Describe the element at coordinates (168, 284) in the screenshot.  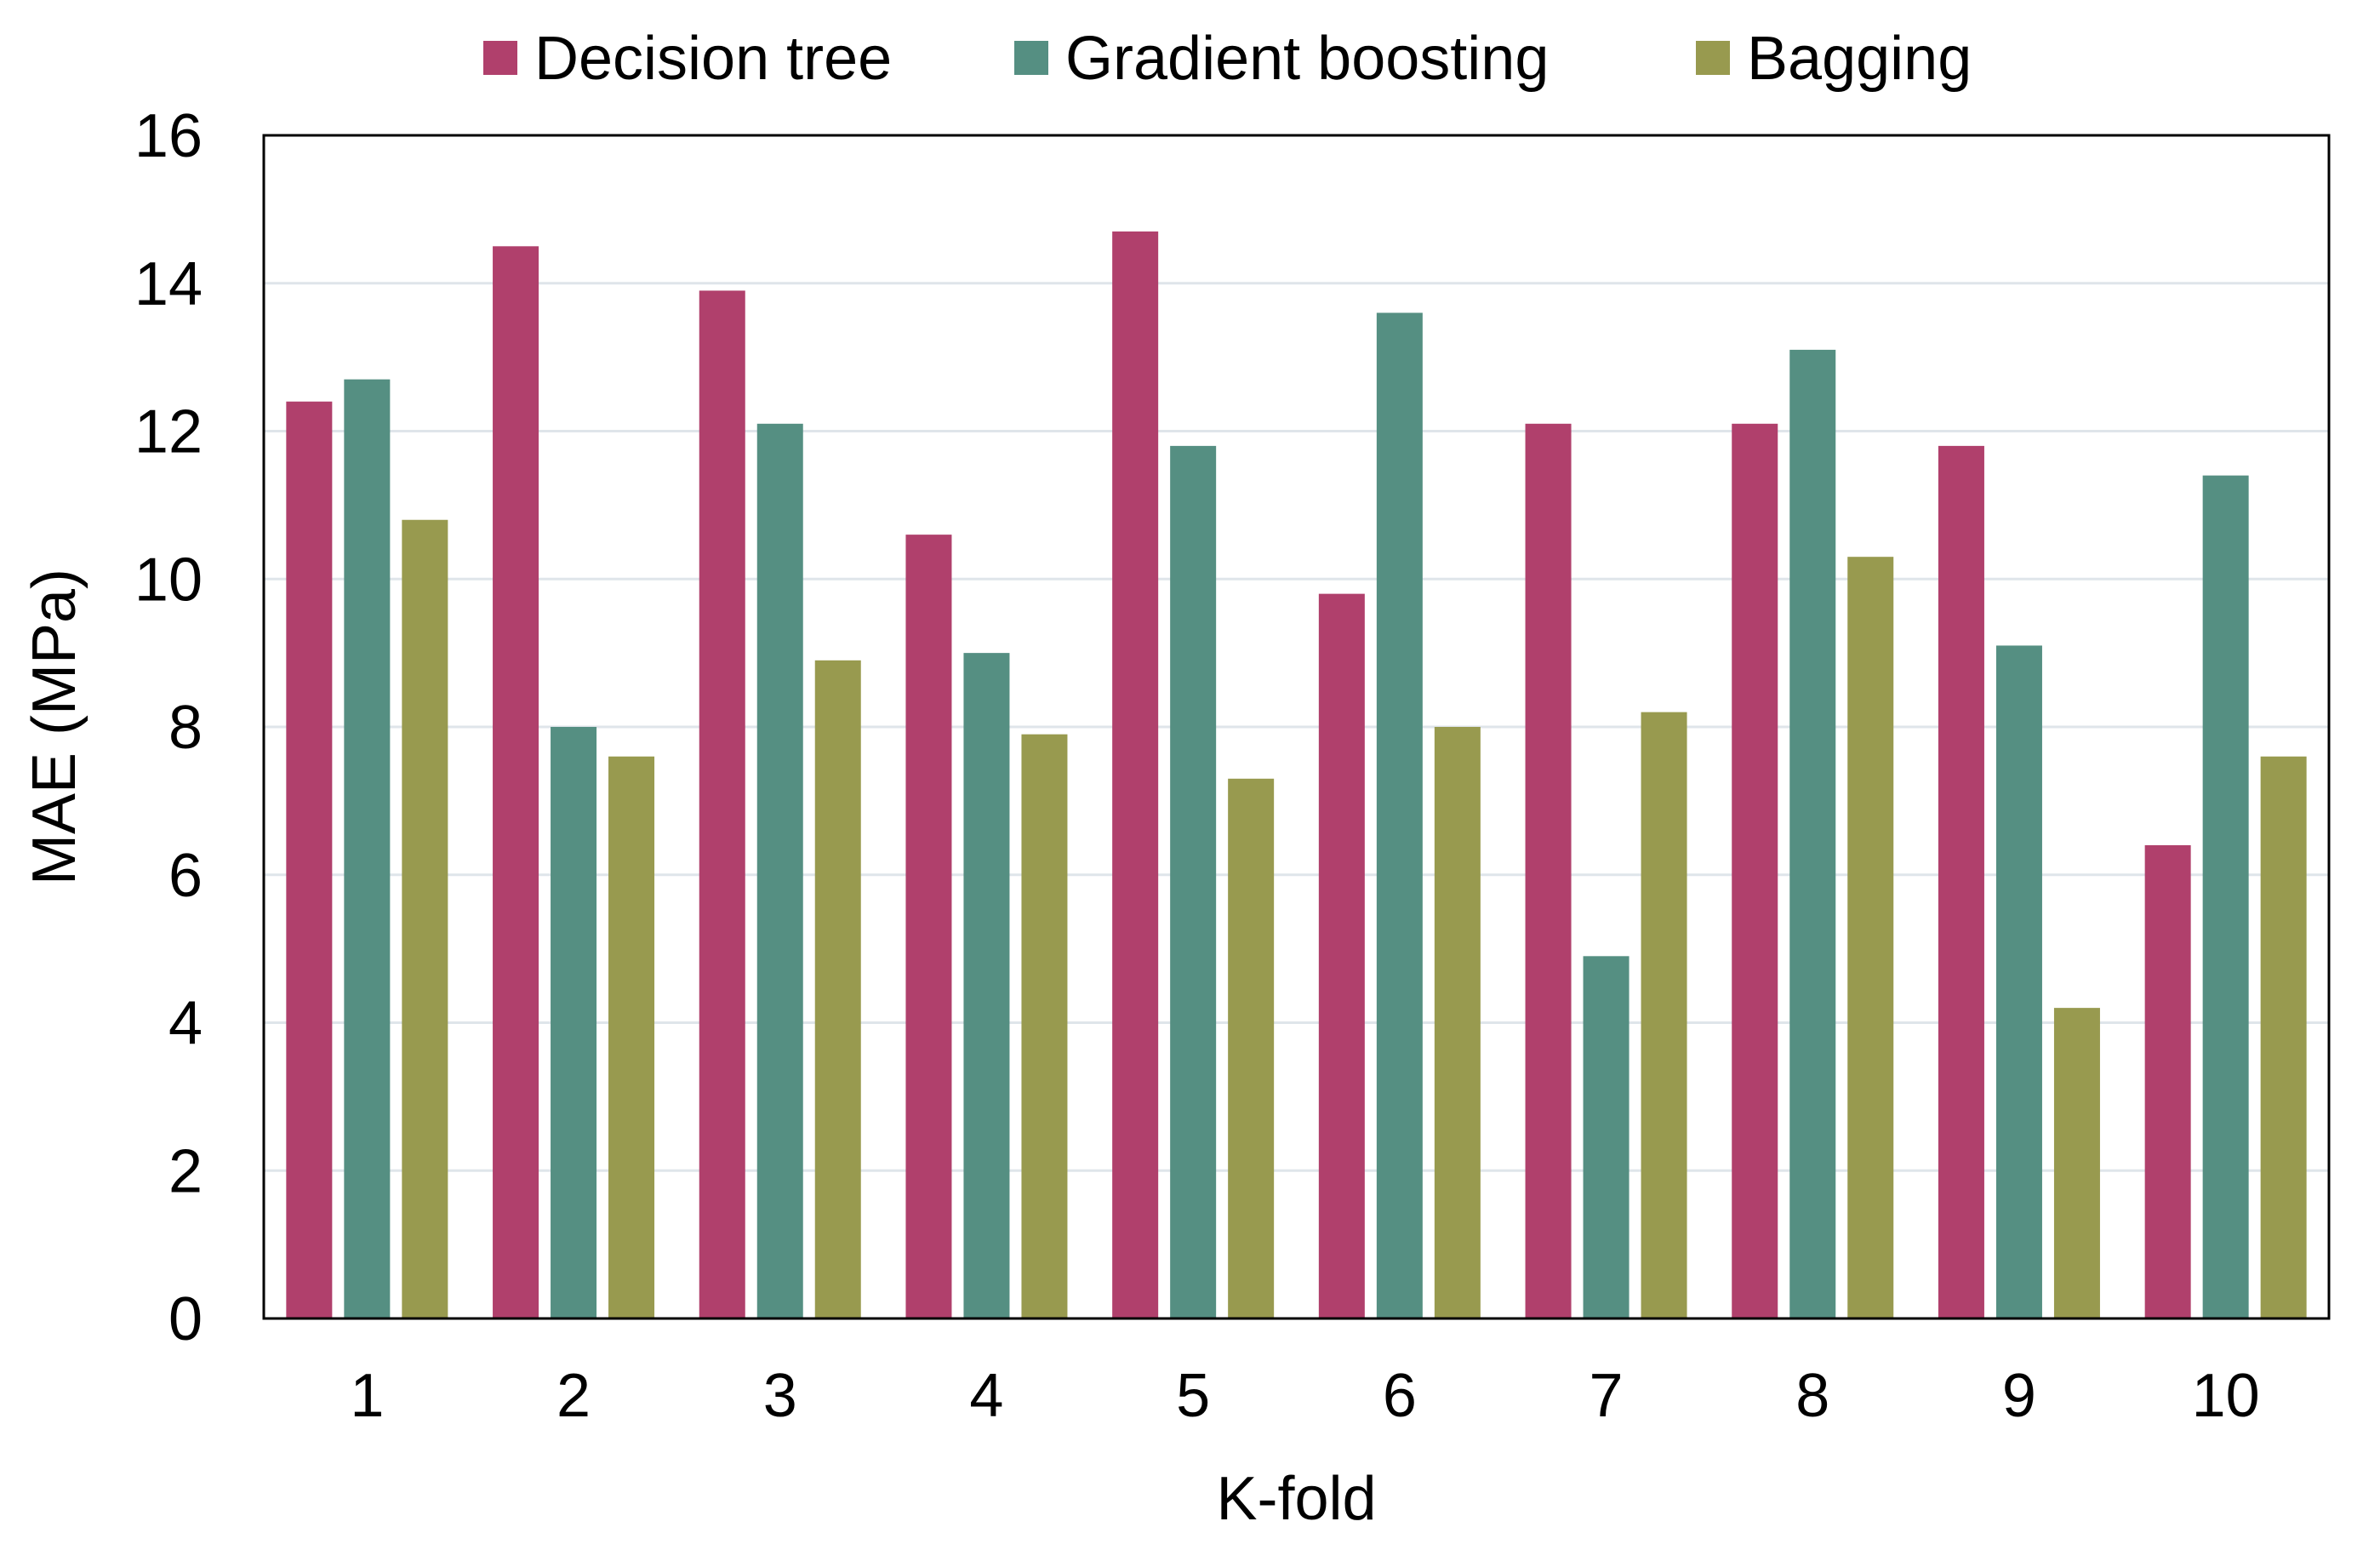
I see `y-tick-label: 14` at that location.